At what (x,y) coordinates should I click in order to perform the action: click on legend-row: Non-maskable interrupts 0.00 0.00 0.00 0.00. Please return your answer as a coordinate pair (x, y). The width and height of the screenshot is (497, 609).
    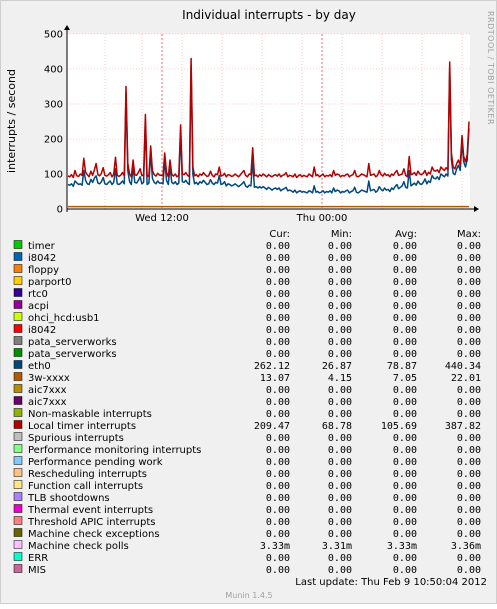
    Looking at the image, I should click on (247, 414).